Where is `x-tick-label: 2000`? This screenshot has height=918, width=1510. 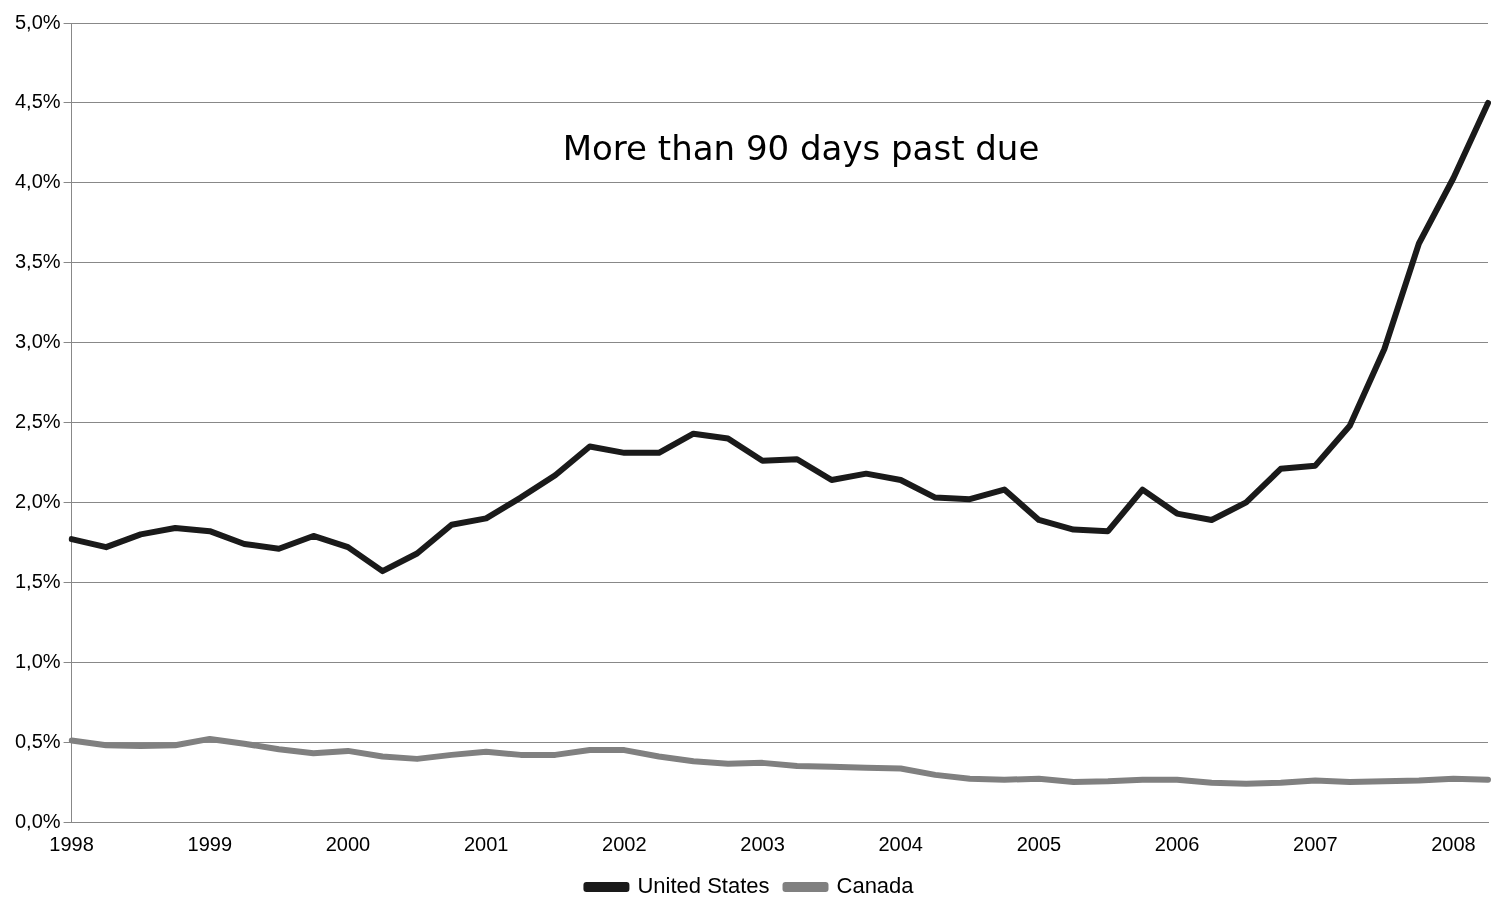
x-tick-label: 2000 is located at coordinates (348, 843).